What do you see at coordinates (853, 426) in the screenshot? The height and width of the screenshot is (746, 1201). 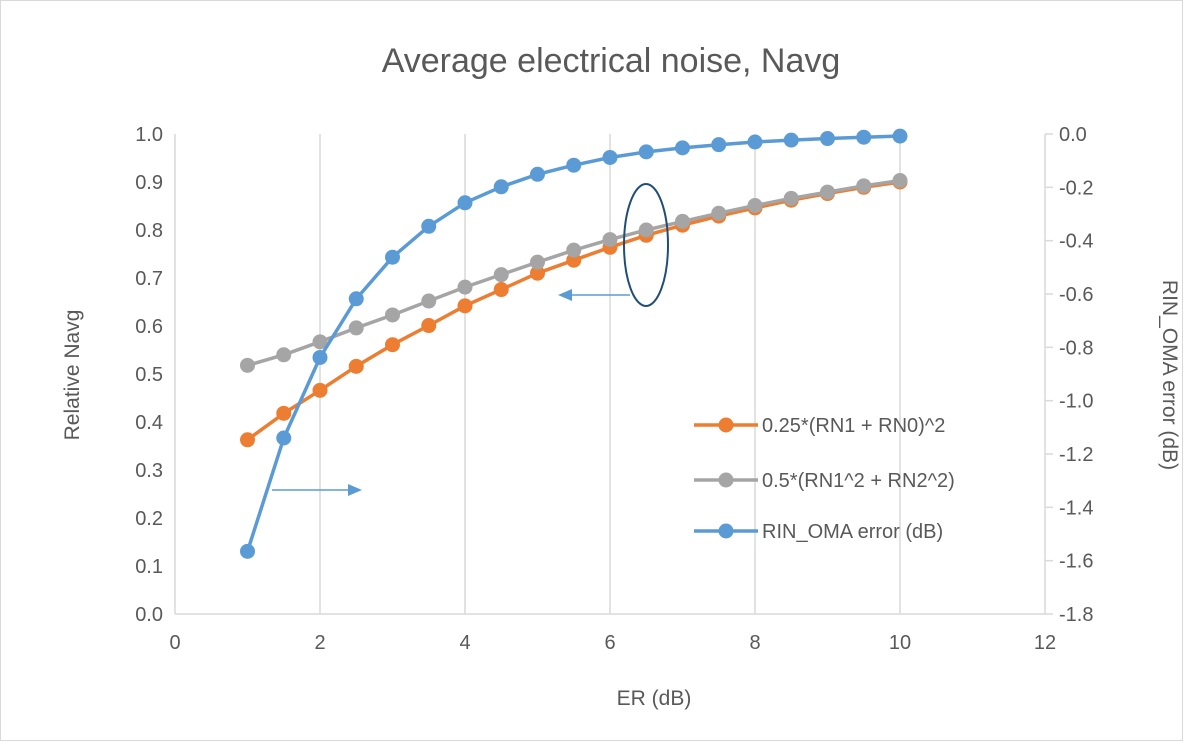 I see `legend-label: 0.25*(RN1 + RN0)^2` at bounding box center [853, 426].